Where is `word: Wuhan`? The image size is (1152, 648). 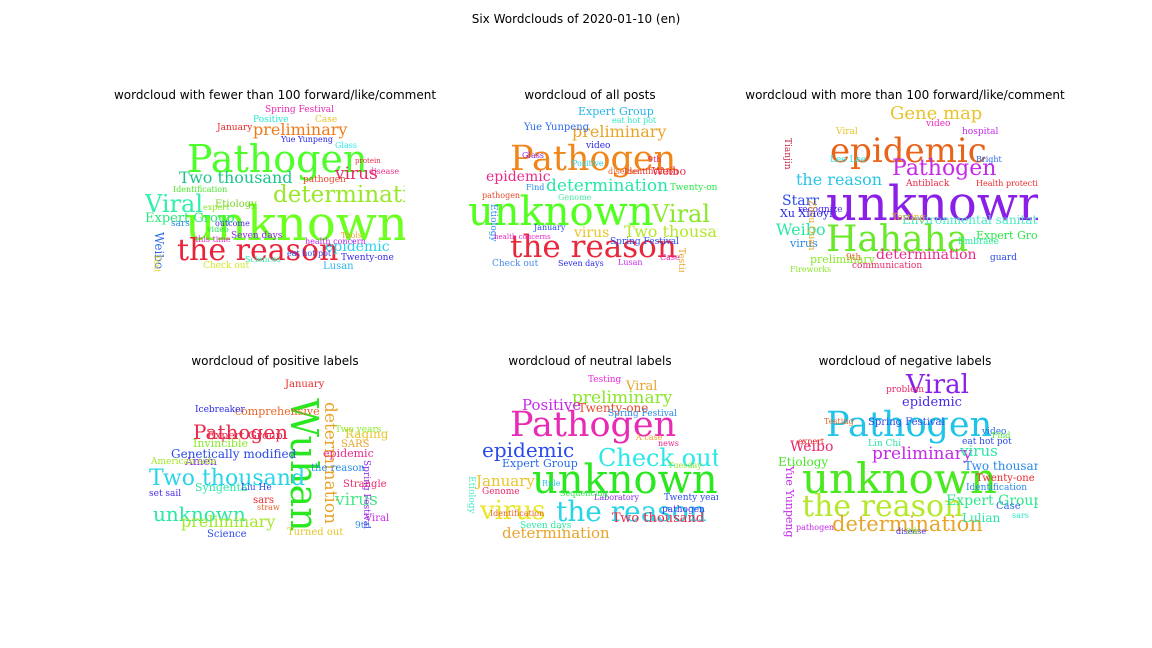 word: Wuhan is located at coordinates (304, 465).